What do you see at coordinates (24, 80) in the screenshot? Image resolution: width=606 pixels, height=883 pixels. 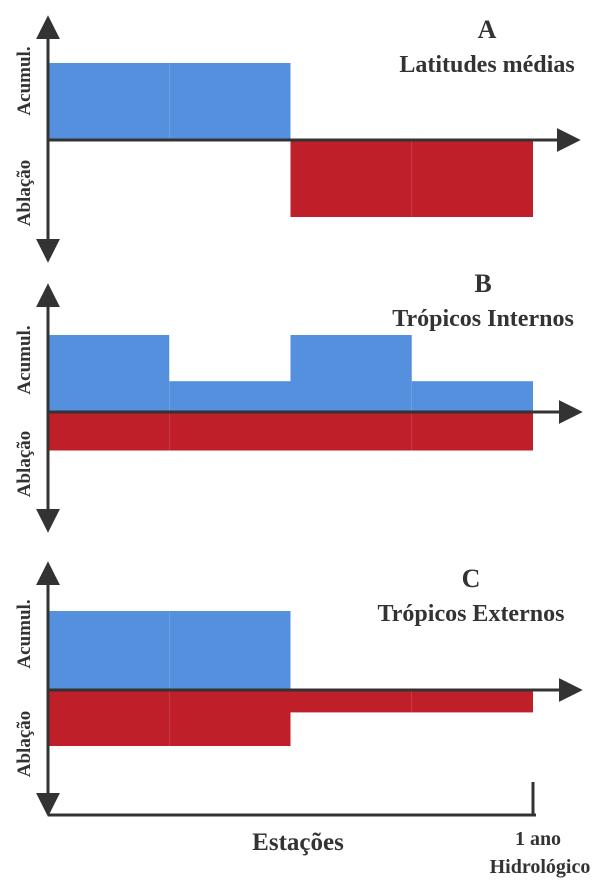 I see `panel-a-accumulation-label: Acumul.` at bounding box center [24, 80].